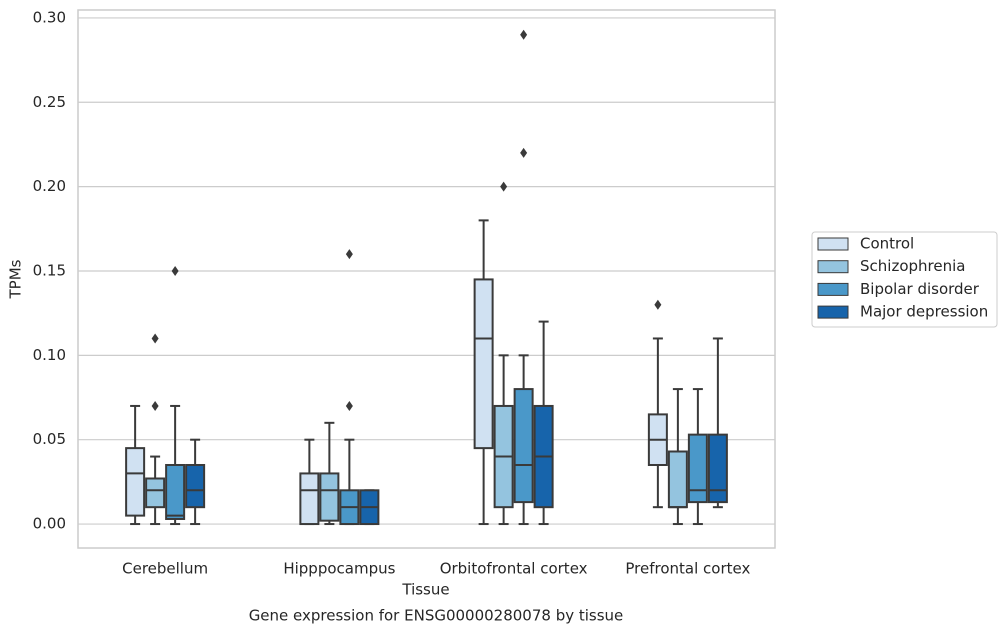 Image resolution: width=1007 pixels, height=634 pixels. What do you see at coordinates (425, 590) in the screenshot?
I see `x-axis-label: Tissue` at bounding box center [425, 590].